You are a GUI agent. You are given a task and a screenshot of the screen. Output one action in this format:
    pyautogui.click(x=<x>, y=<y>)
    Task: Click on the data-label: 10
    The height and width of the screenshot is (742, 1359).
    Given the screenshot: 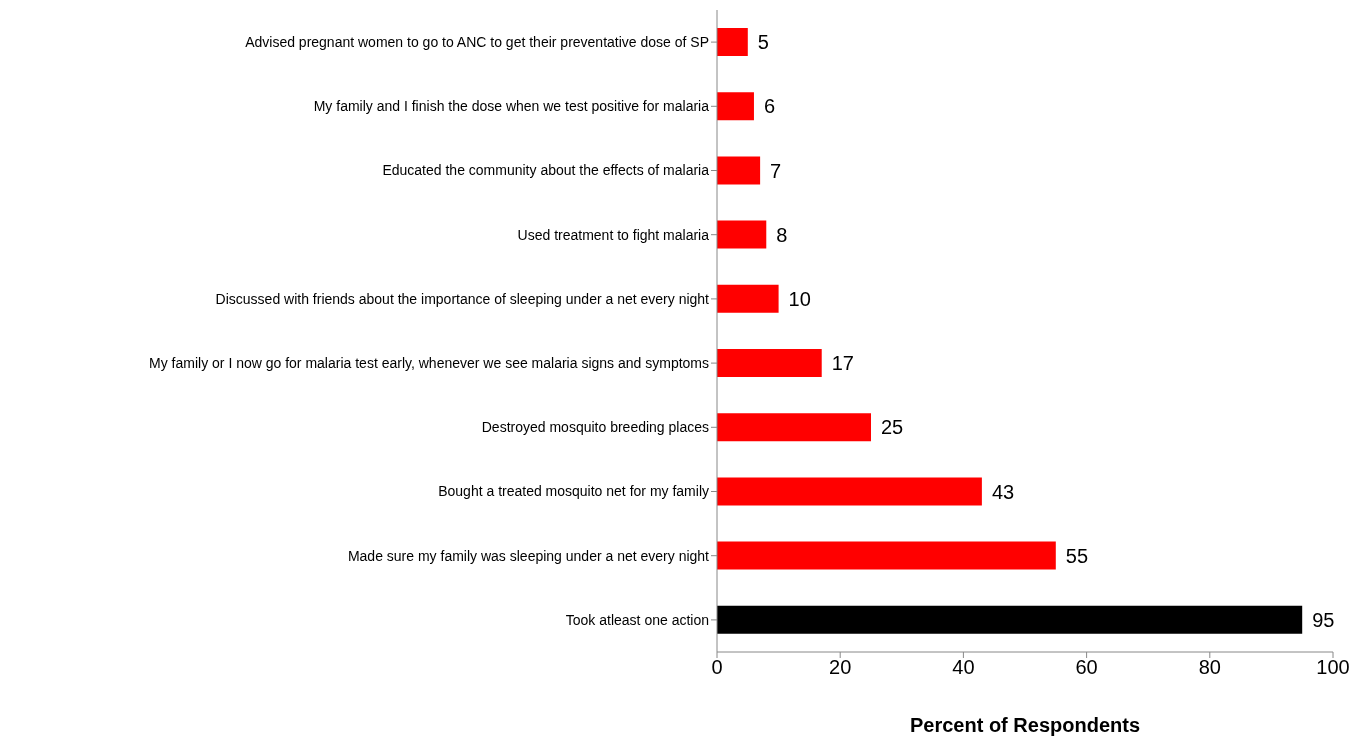 What is the action you would take?
    pyautogui.click(x=799, y=298)
    